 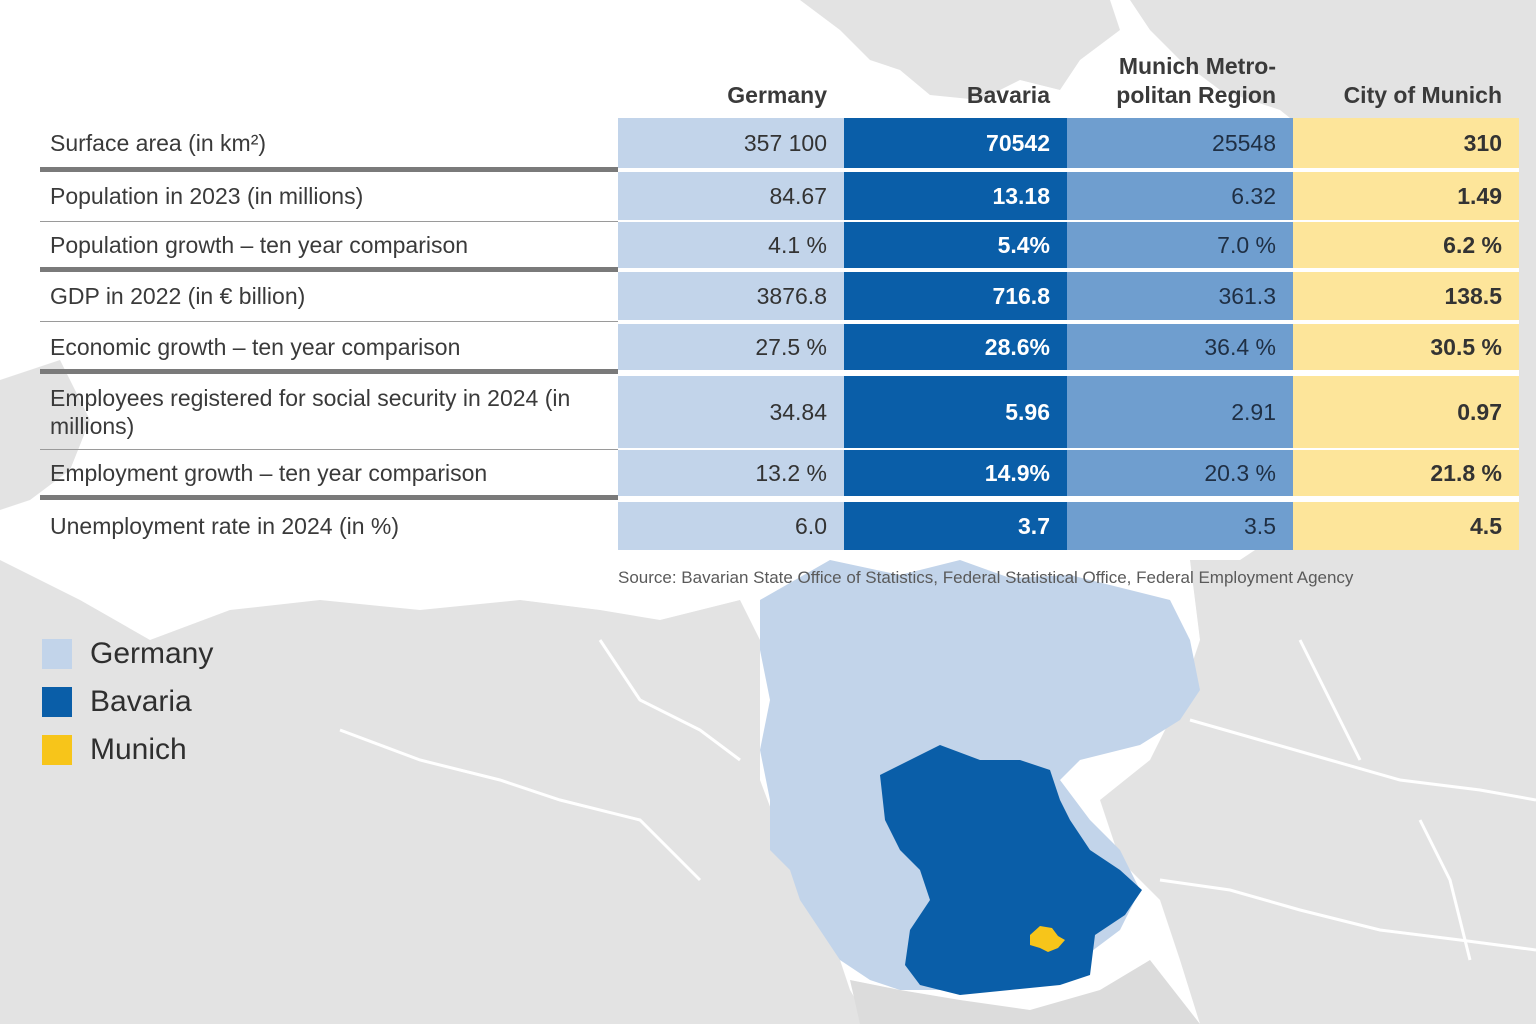 What do you see at coordinates (955, 296) in the screenshot?
I see `cell-bavaria: 716.8` at bounding box center [955, 296].